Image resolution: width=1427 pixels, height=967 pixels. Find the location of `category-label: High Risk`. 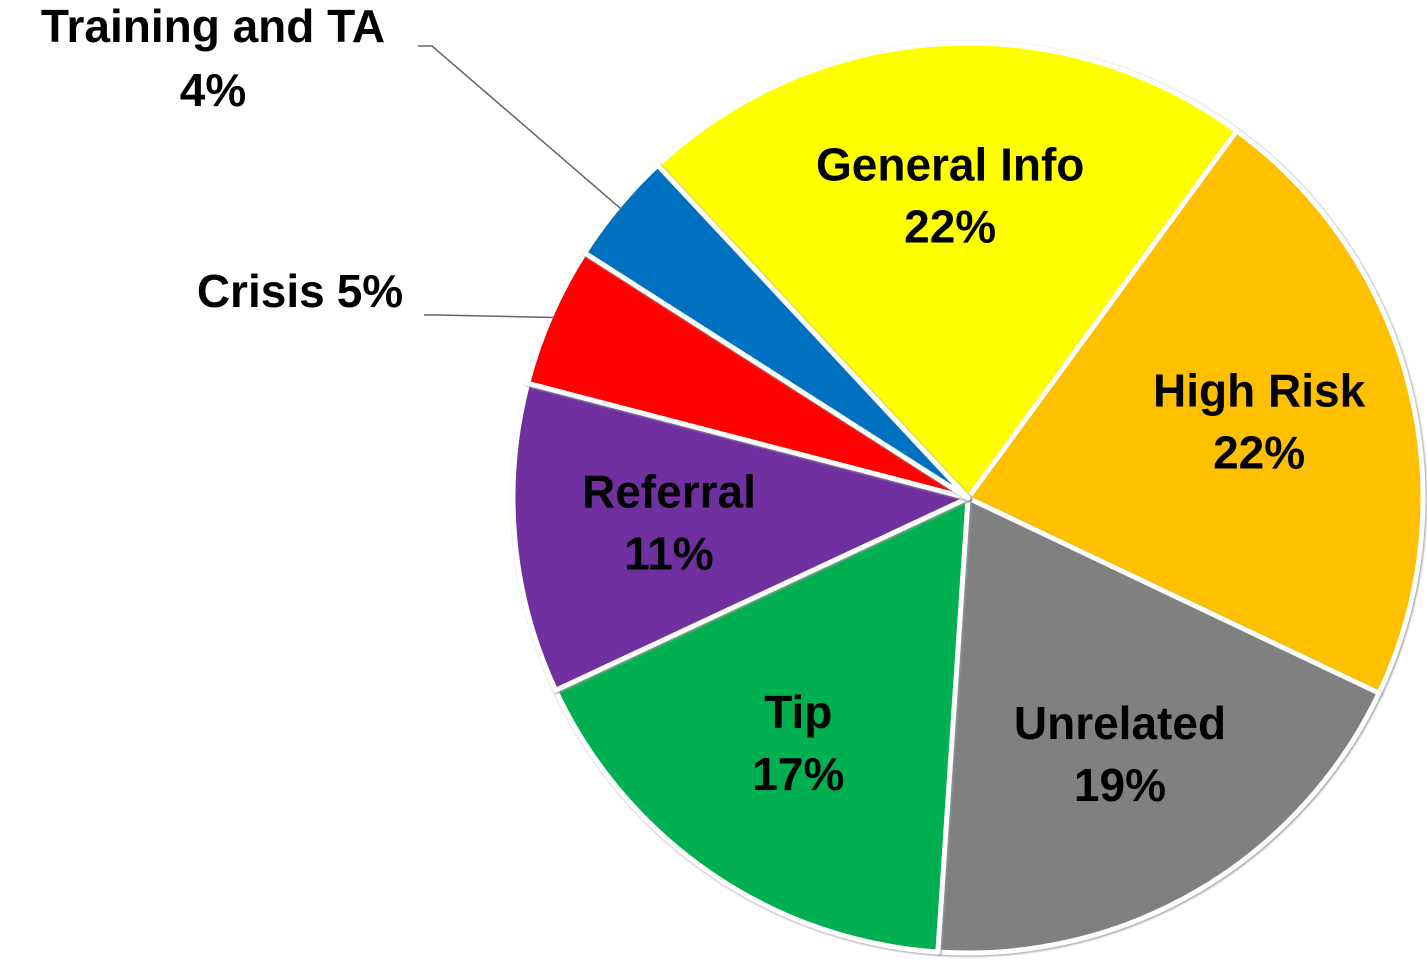

category-label: High Risk is located at coordinates (1259, 390).